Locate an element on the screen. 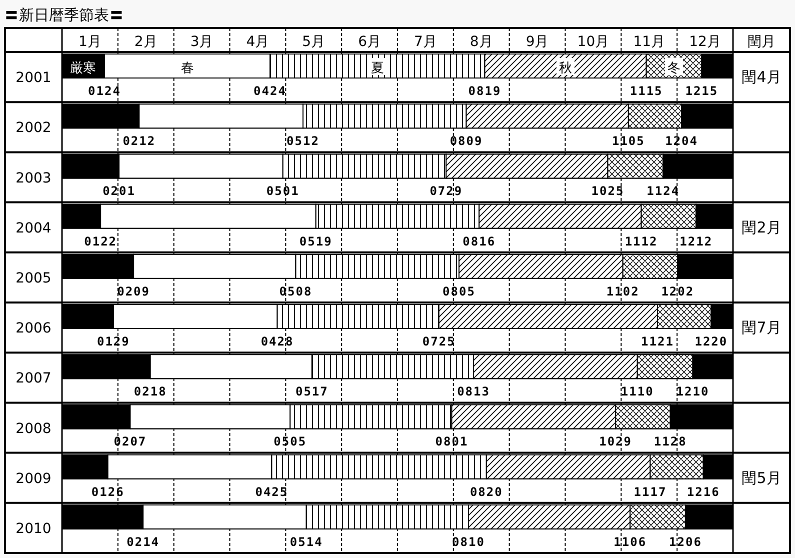 The width and height of the screenshot is (795, 558). annotation: 1220 is located at coordinates (711, 341).